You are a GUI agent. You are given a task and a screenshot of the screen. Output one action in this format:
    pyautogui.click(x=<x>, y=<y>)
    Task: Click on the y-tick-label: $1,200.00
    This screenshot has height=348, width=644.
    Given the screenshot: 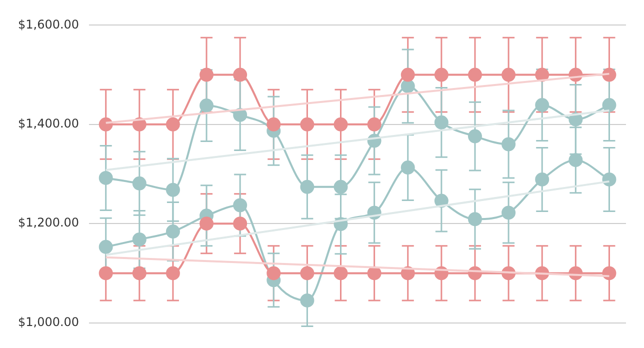 What is the action you would take?
    pyautogui.click(x=49, y=223)
    